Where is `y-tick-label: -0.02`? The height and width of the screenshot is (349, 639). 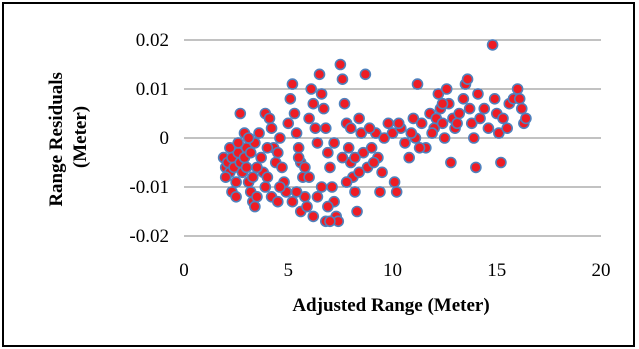 y-tick-label: -0.02 is located at coordinates (149, 236).